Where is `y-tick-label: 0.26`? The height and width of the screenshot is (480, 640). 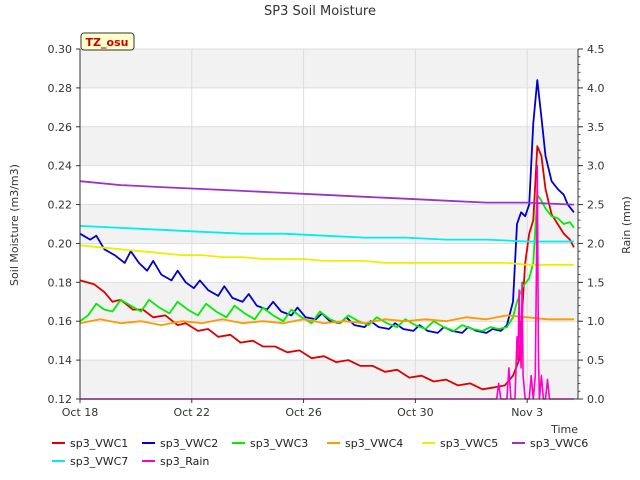
y-tick-label: 0.26 is located at coordinates (60, 127).